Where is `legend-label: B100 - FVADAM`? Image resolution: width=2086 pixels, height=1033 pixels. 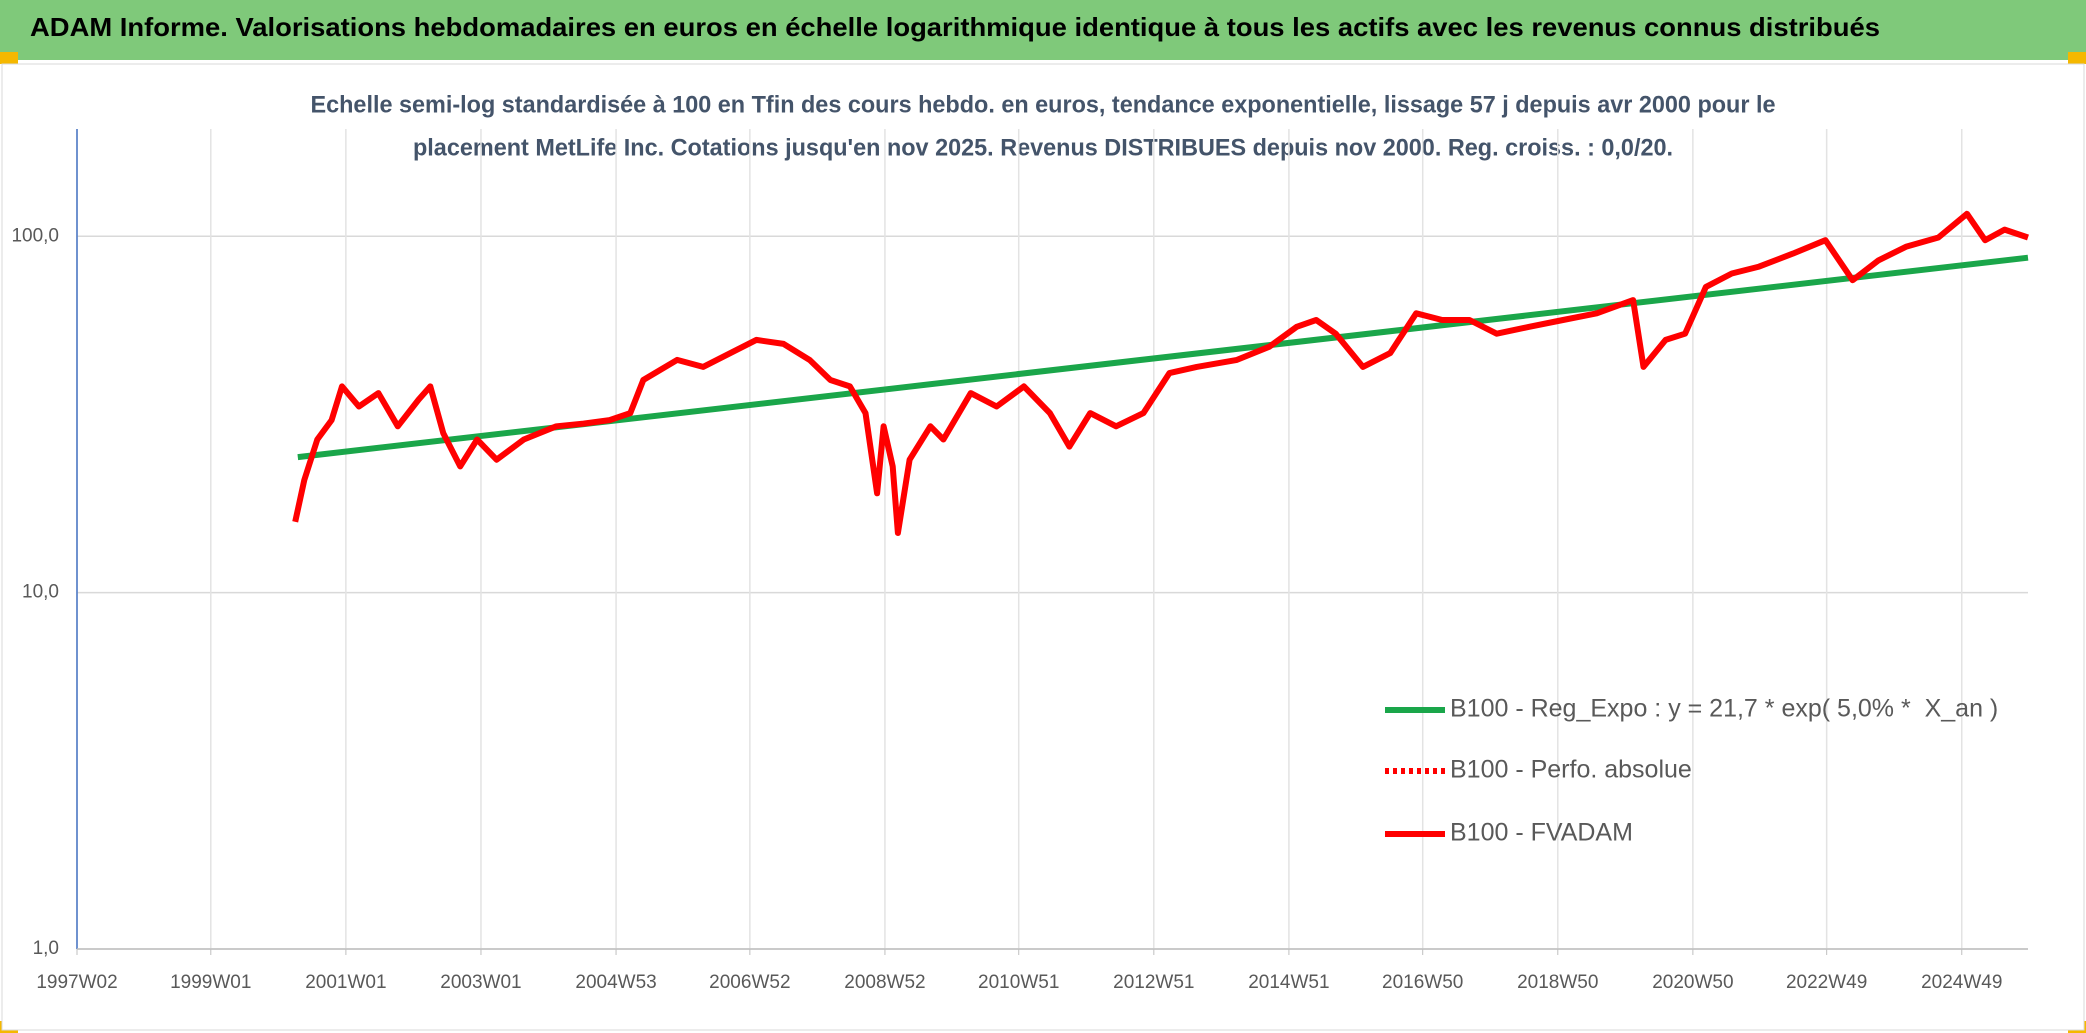
legend-label: B100 - FVADAM is located at coordinates (1541, 833).